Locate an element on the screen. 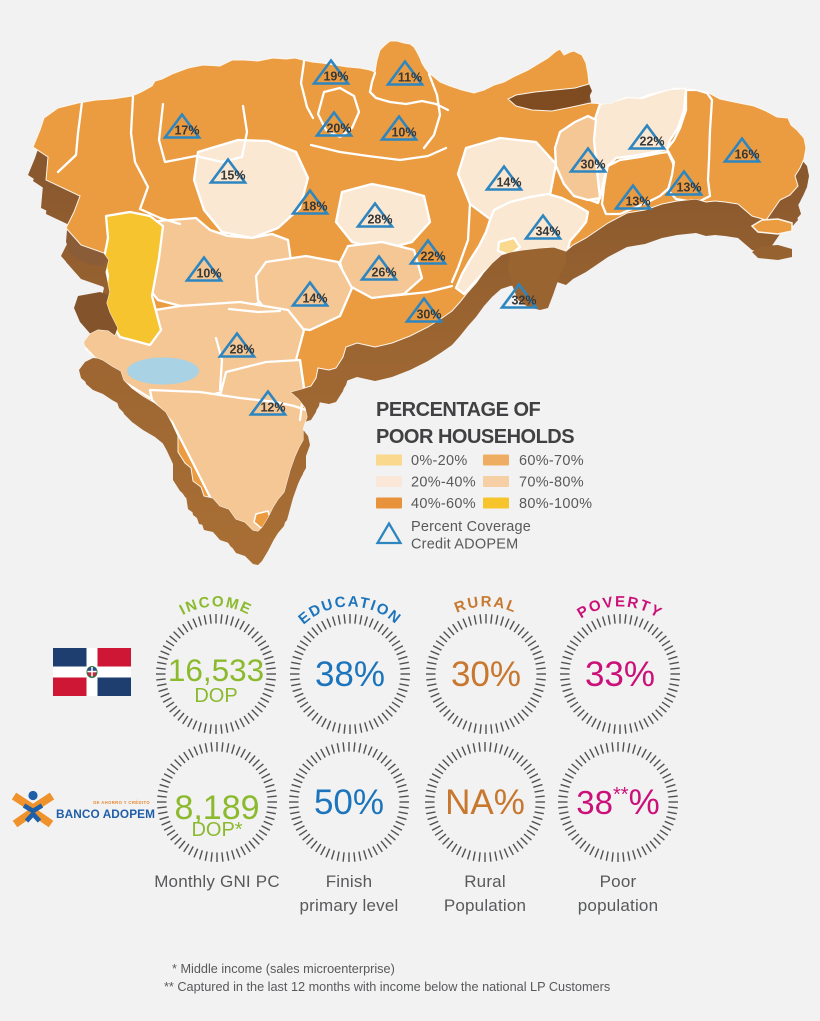 The width and height of the screenshot is (820, 1021). svg-text: 12% is located at coordinates (272, 408).